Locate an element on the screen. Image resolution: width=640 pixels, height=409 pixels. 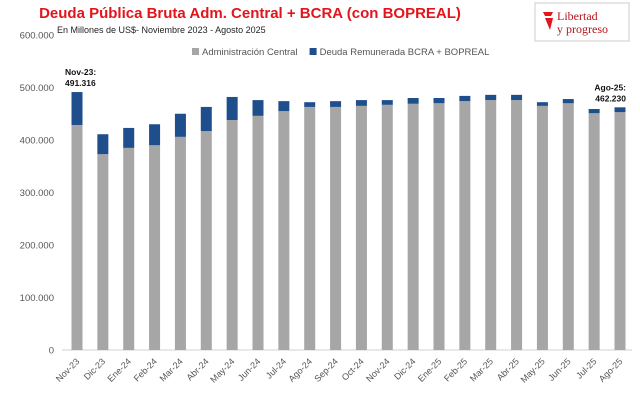
x-tick-label: Ago-24 is located at coordinates (301, 370).